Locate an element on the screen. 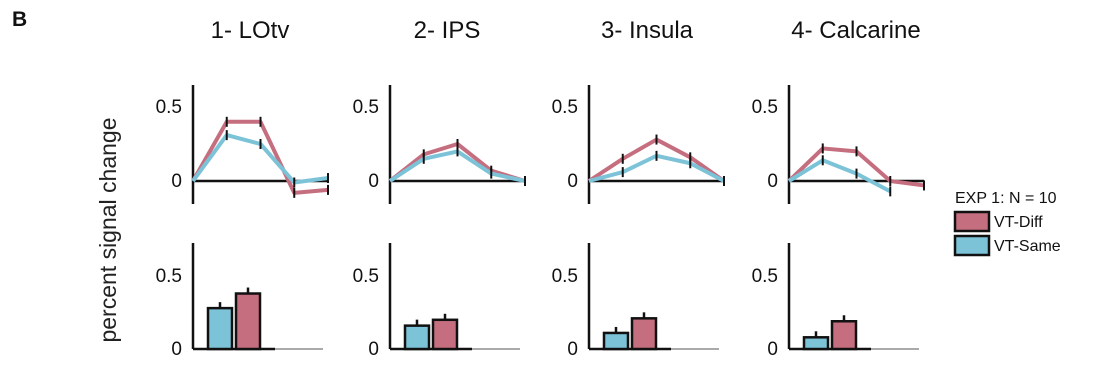 This screenshot has width=1093, height=365. y-axis-label: percent signal change is located at coordinates (108, 229).